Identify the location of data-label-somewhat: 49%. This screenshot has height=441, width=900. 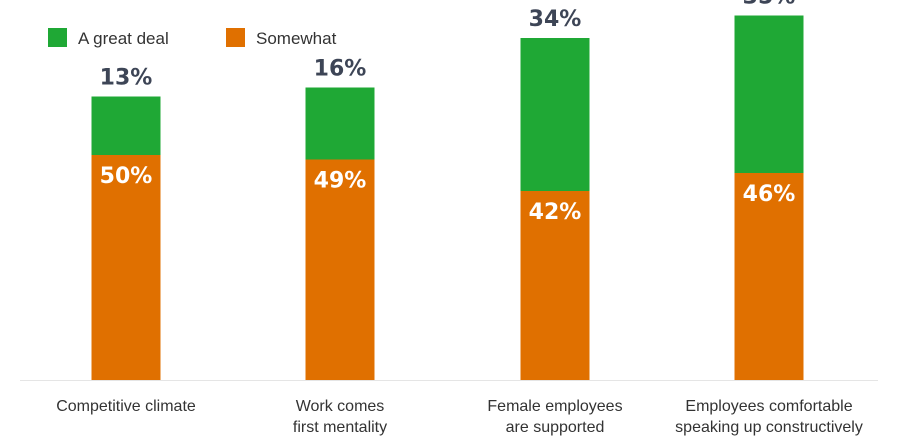
(340, 181).